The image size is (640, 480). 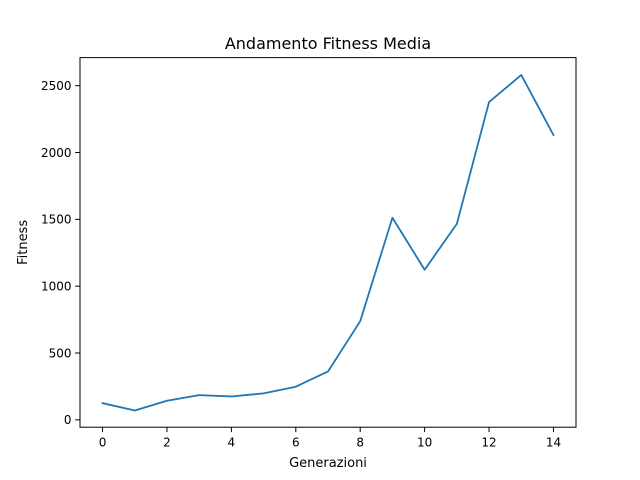 I want to click on y-axis-ticks: 0 500 1000 1500 2000 2500, so click(x=60, y=253).